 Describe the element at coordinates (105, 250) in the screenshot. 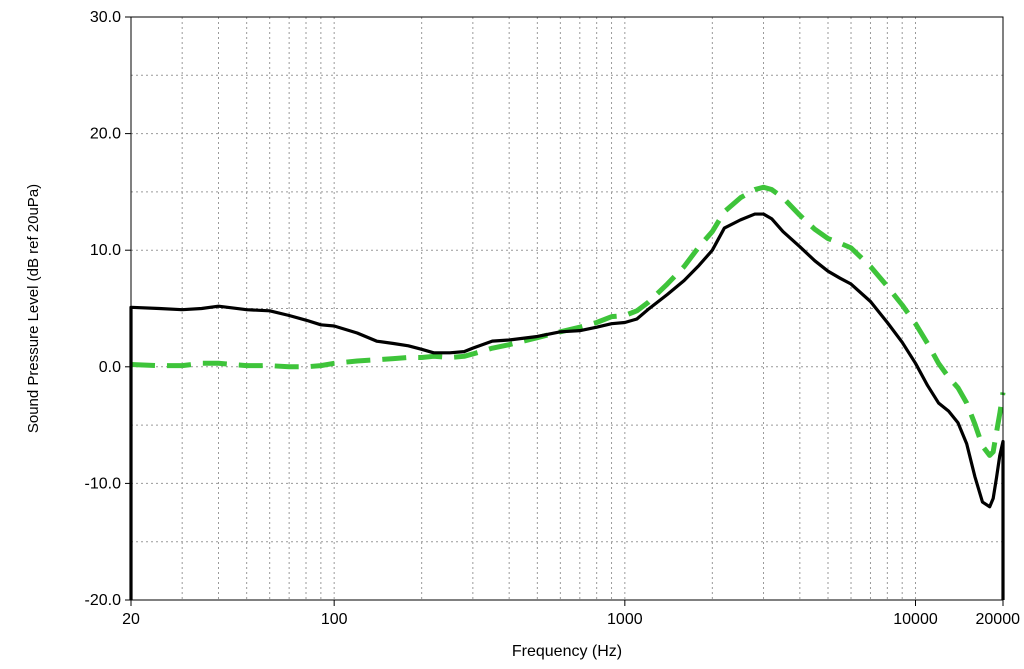

I see `y-tick-label: 10.0` at that location.